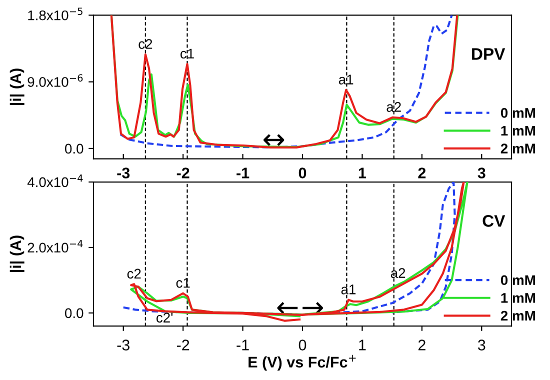  What do you see at coordinates (164, 317) in the screenshot?
I see `annotation: c2'` at bounding box center [164, 317].